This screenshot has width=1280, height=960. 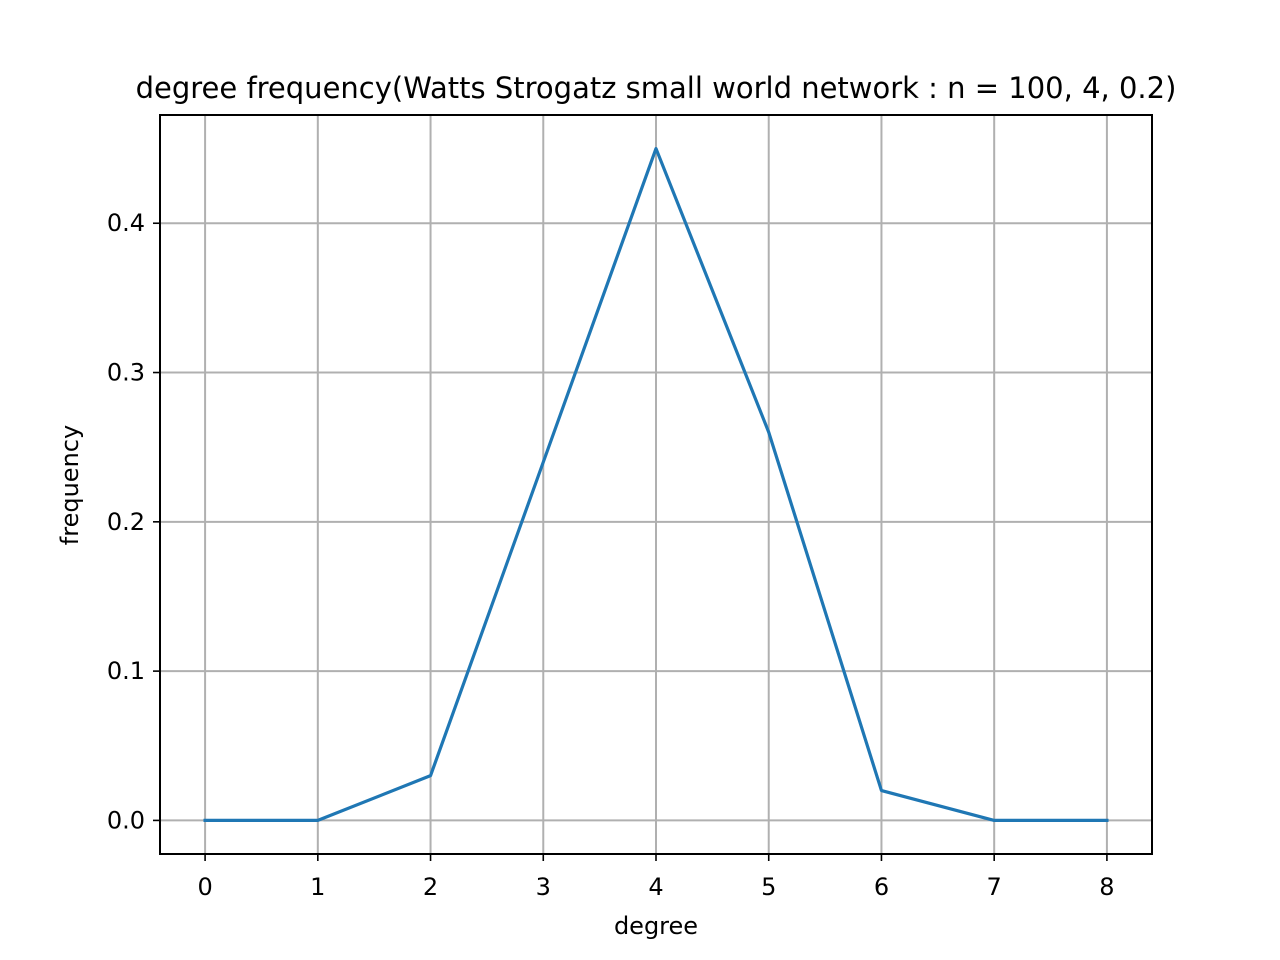 I want to click on y-axis-label: frequency, so click(x=70, y=485).